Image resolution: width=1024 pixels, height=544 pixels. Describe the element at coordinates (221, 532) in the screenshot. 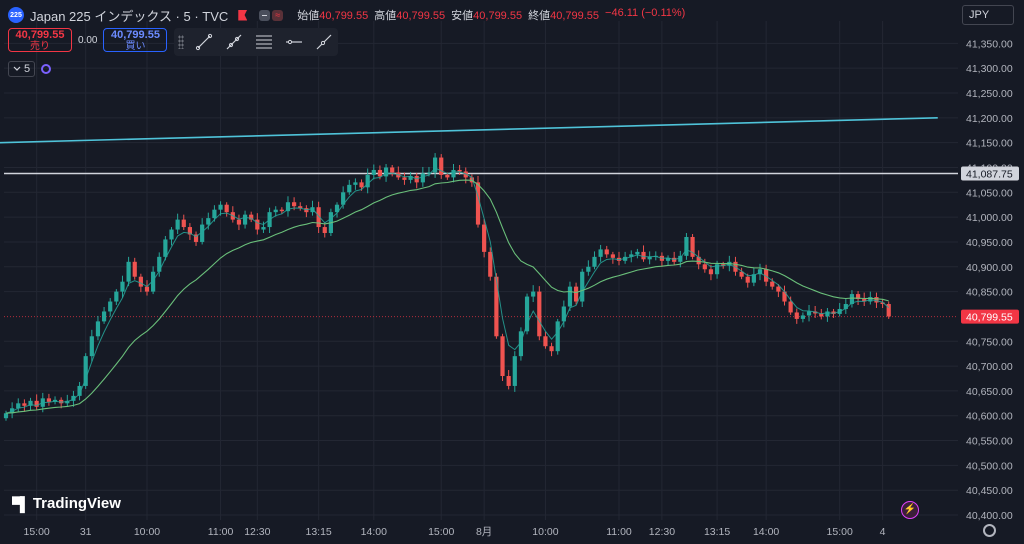

I see `x-tick-label: 11:00` at that location.